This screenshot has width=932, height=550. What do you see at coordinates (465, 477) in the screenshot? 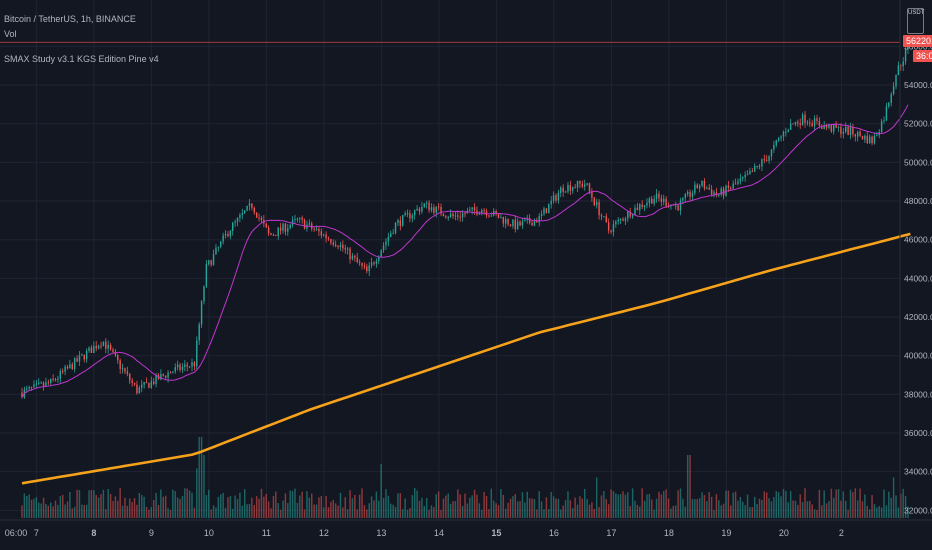
I see `volume-bars` at bounding box center [465, 477].